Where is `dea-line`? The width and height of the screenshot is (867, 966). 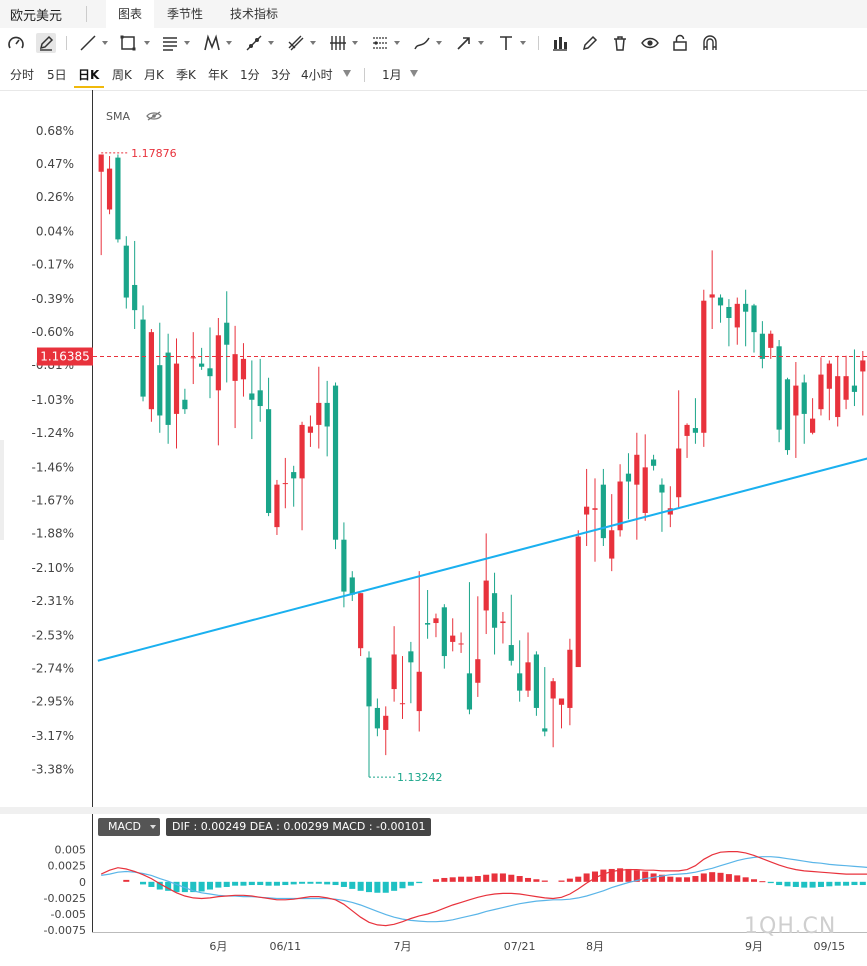
dea-line is located at coordinates (484, 889).